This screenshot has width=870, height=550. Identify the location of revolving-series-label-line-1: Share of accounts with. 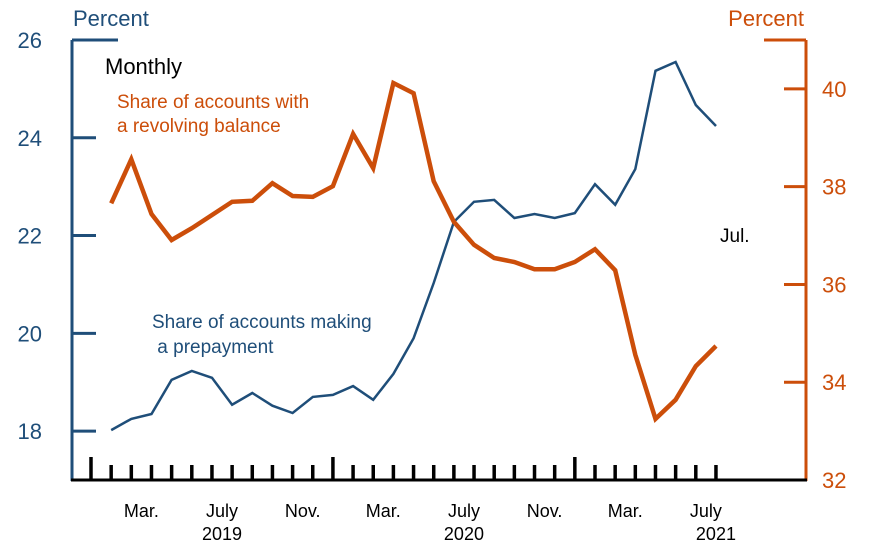
(213, 102).